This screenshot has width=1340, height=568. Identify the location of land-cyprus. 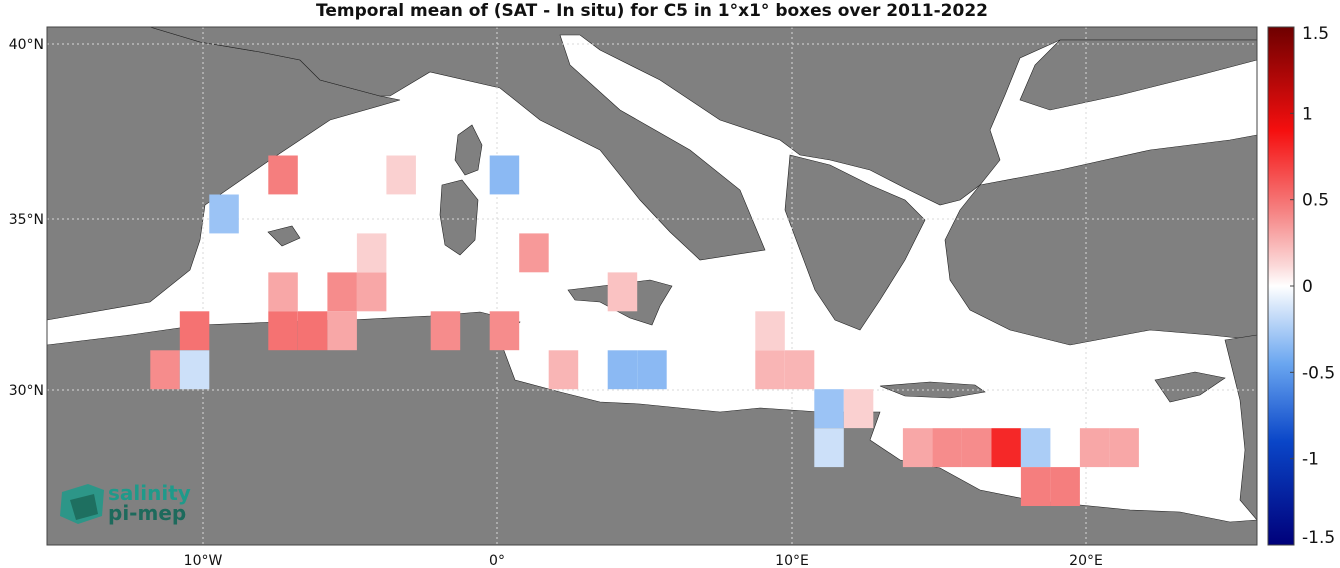
(1190, 387).